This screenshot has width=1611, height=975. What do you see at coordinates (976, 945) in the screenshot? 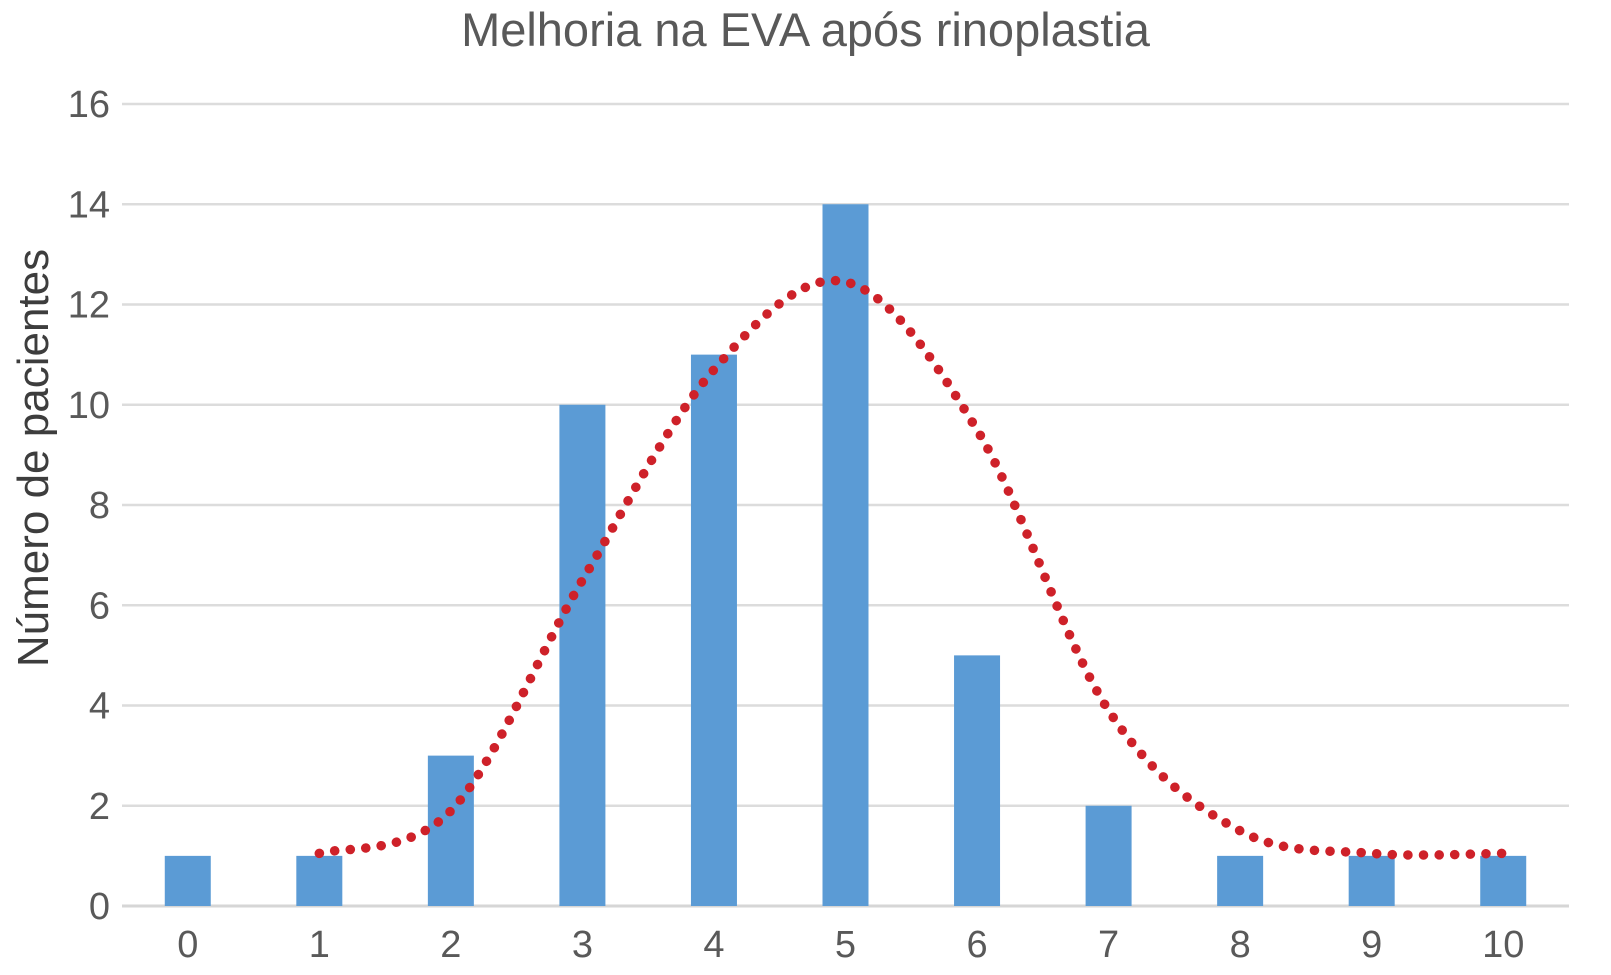
I see `x-tick-label: 6` at bounding box center [976, 945].